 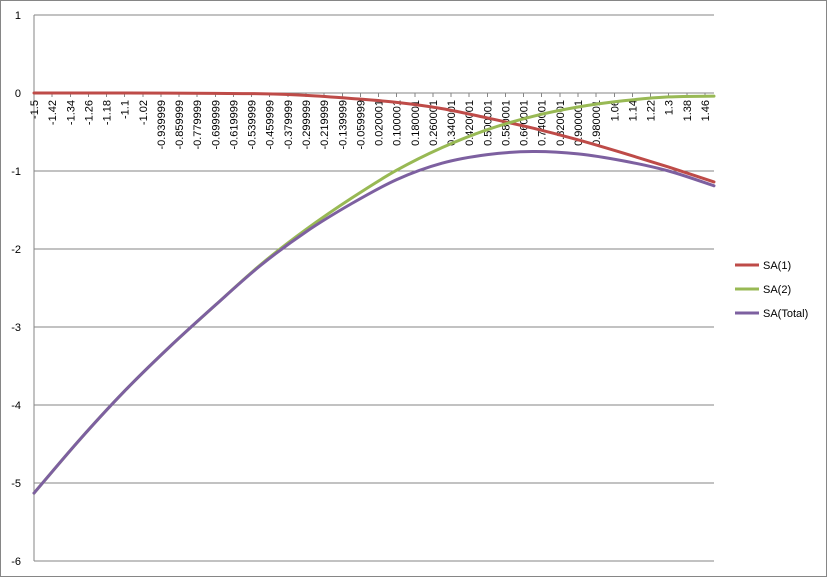 What do you see at coordinates (488, 123) in the screenshot?
I see `x-tick-label: 0.500001` at bounding box center [488, 123].